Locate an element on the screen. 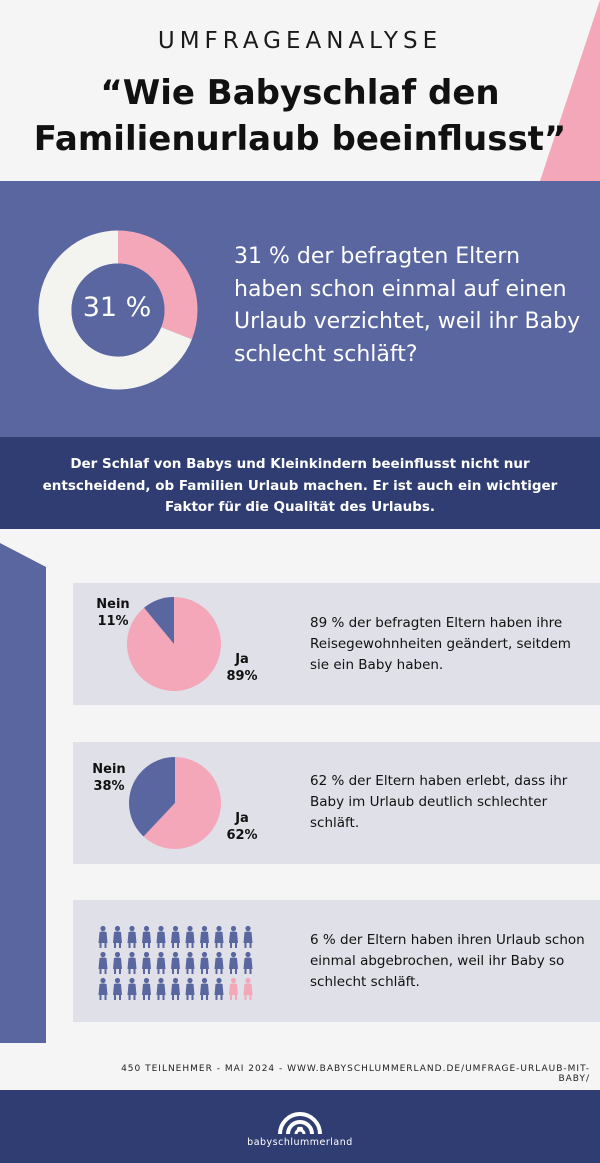 The image size is (600, 1163). side-decorative-tab is located at coordinates (23, 793).